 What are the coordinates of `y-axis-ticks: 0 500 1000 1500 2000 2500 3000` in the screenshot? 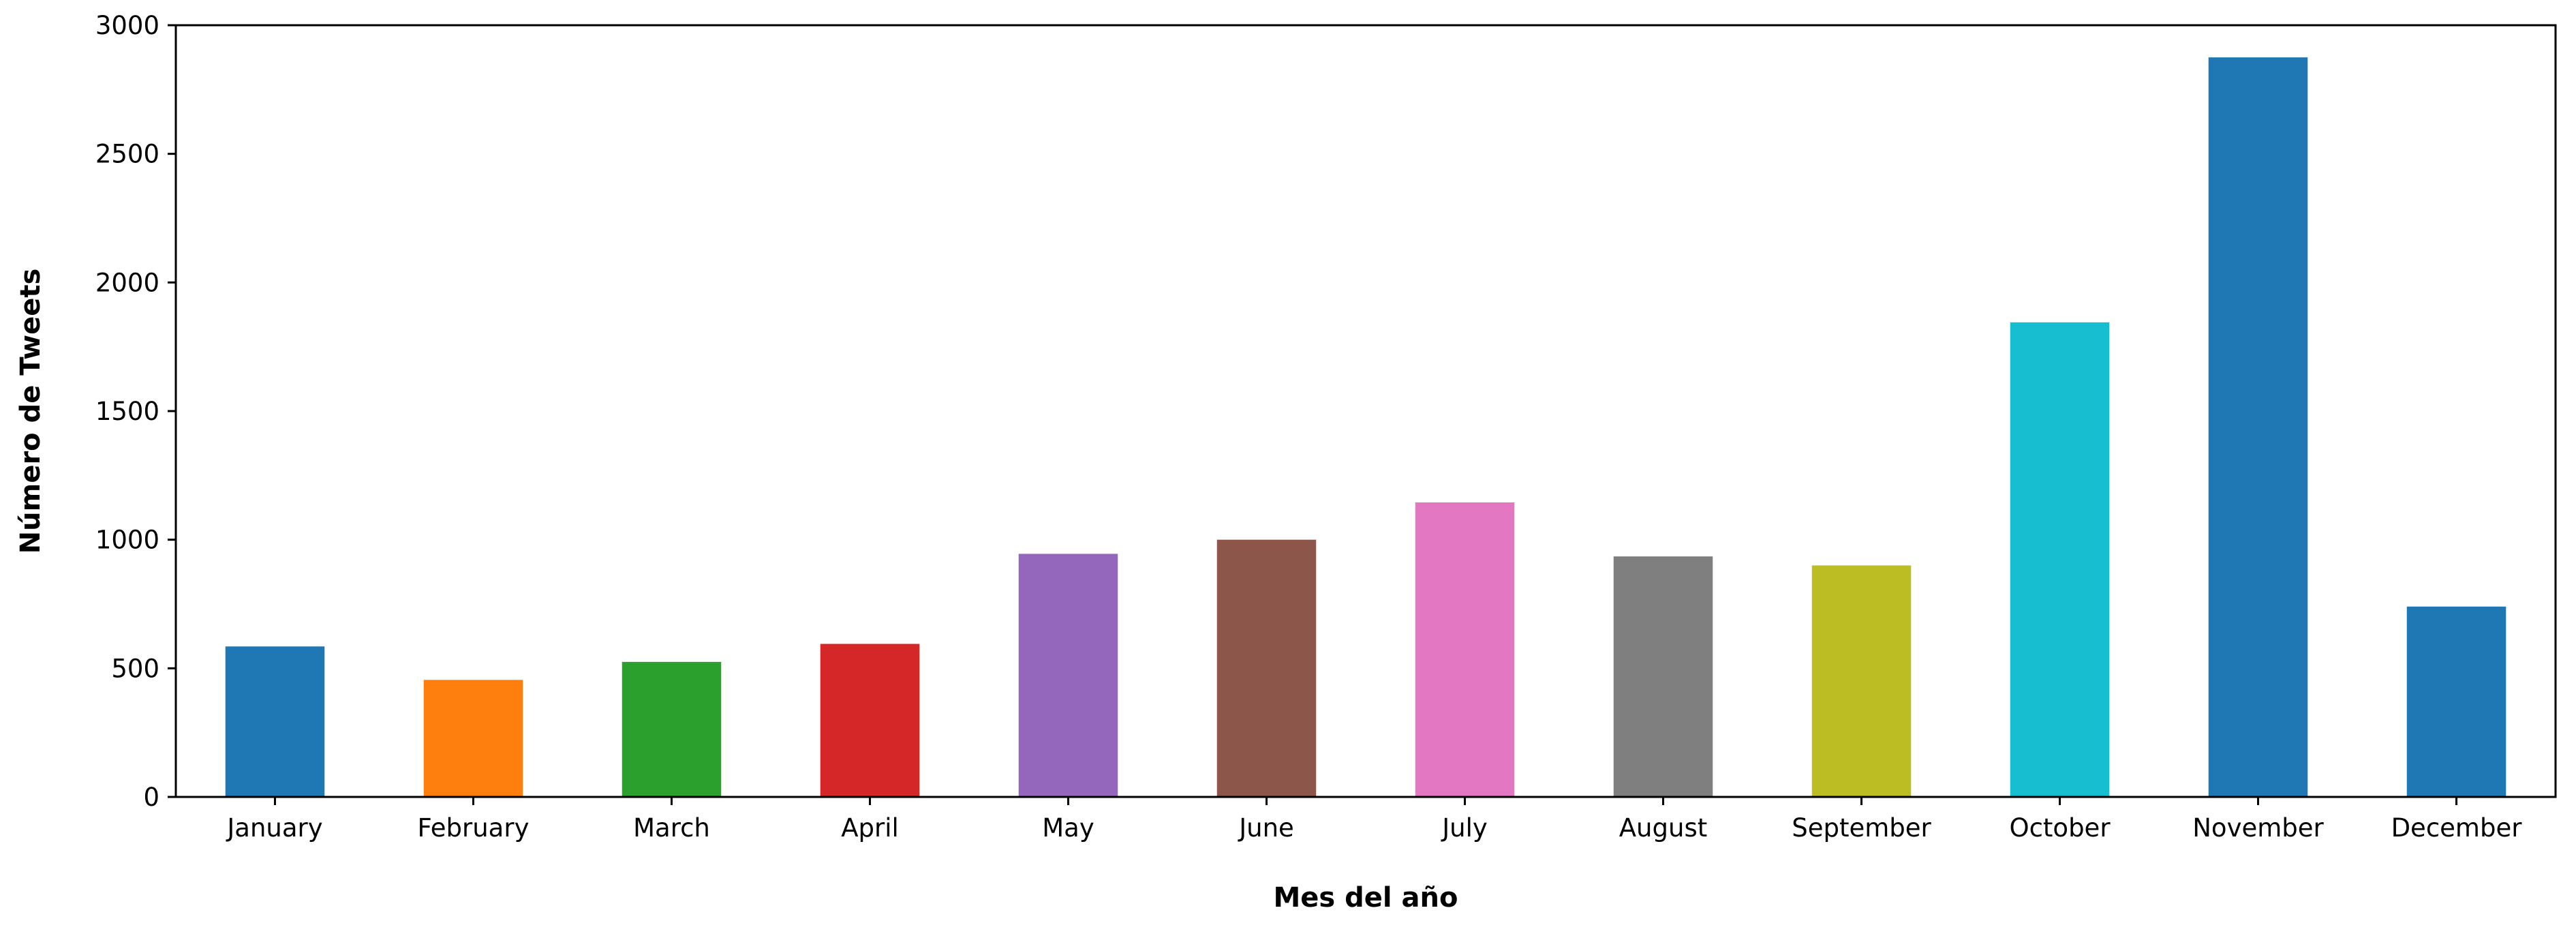 It's located at (135, 411).